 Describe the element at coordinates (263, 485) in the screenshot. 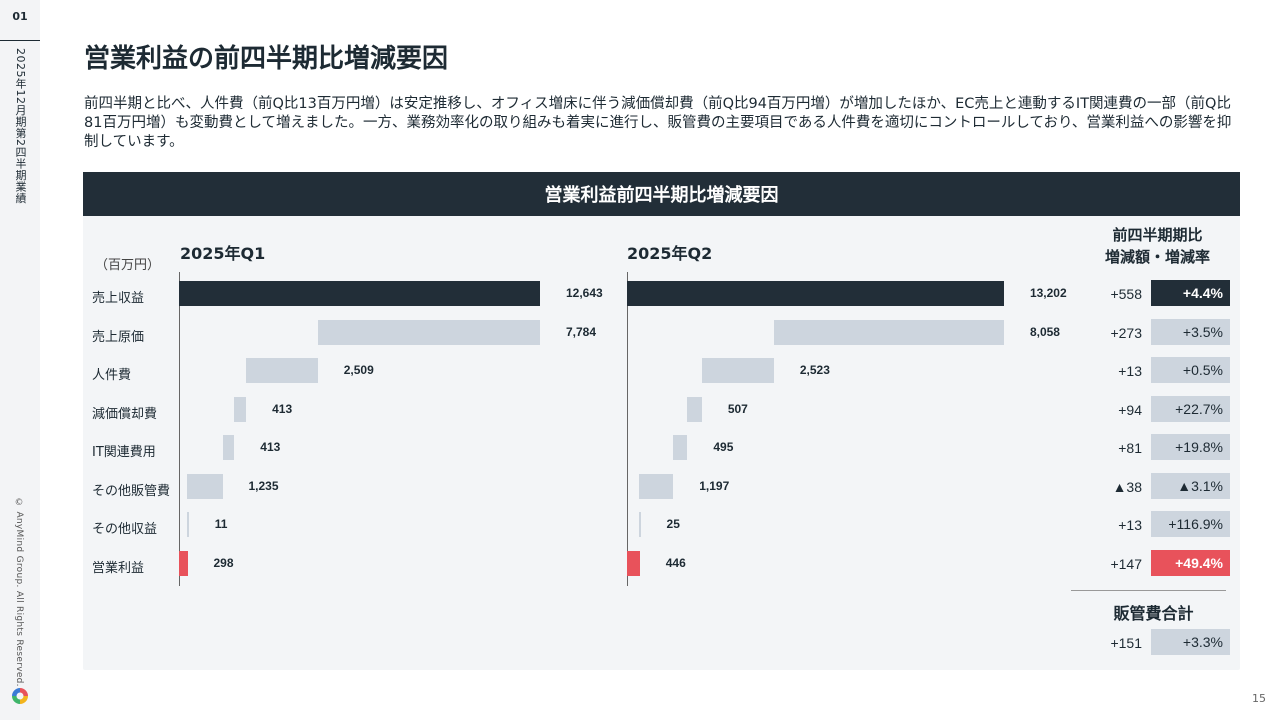

I see `q1-value-other-sga: 1,235` at that location.